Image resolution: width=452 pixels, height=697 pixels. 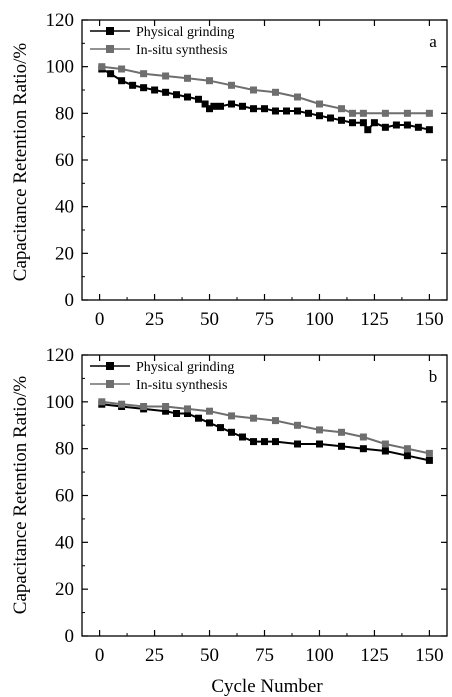 What do you see at coordinates (64, 542) in the screenshot?
I see `y-tick-label: 40` at bounding box center [64, 542].